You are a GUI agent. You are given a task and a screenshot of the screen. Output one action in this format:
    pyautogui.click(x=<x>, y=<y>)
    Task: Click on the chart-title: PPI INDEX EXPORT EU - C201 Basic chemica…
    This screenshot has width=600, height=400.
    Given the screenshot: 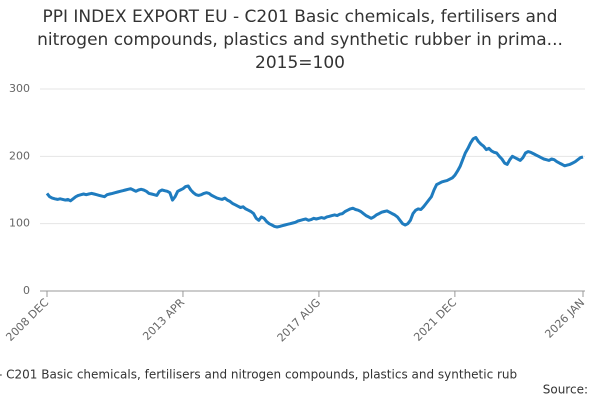 What is the action you would take?
    pyautogui.click(x=300, y=40)
    